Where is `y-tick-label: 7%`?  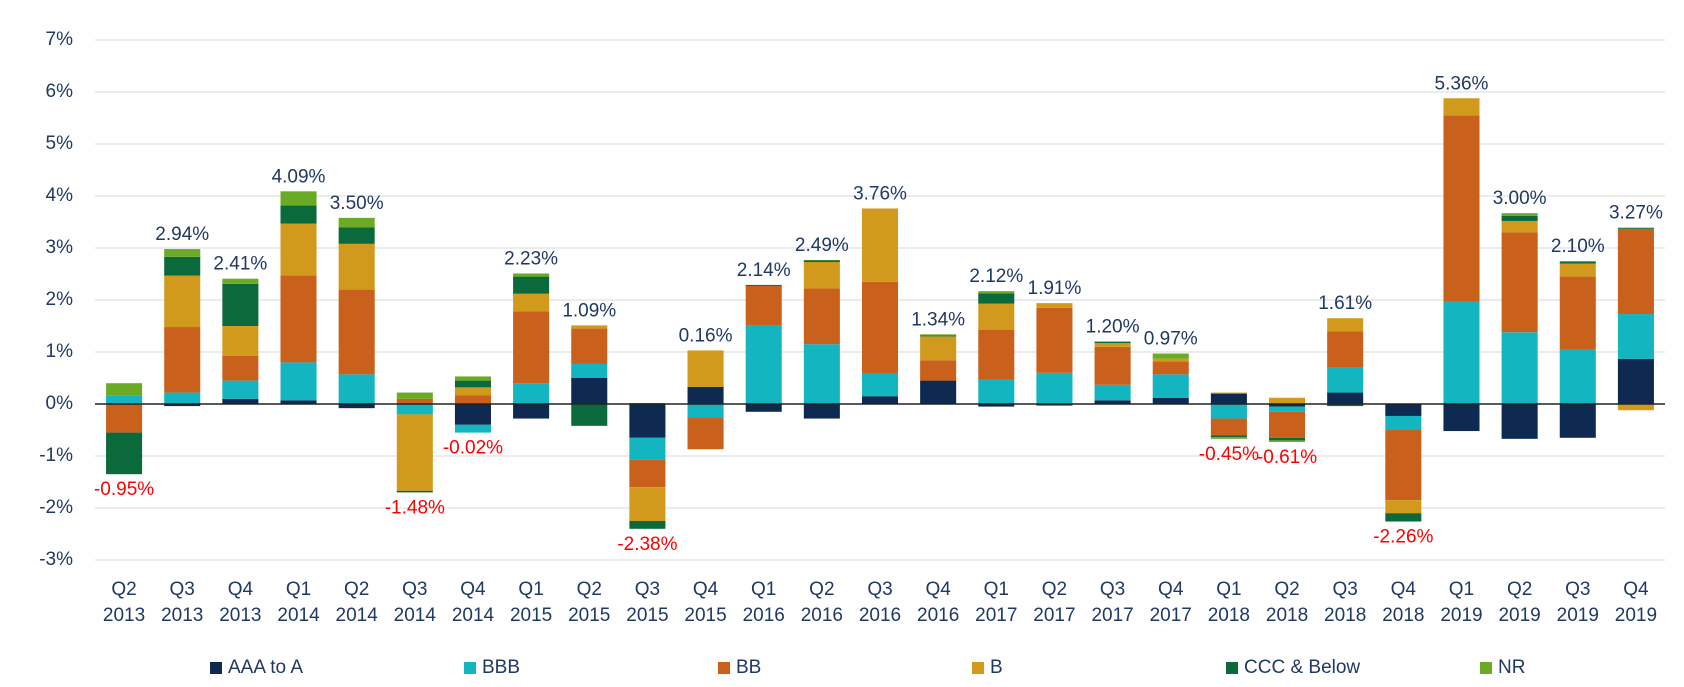 y-tick-label: 7% is located at coordinates (60, 39).